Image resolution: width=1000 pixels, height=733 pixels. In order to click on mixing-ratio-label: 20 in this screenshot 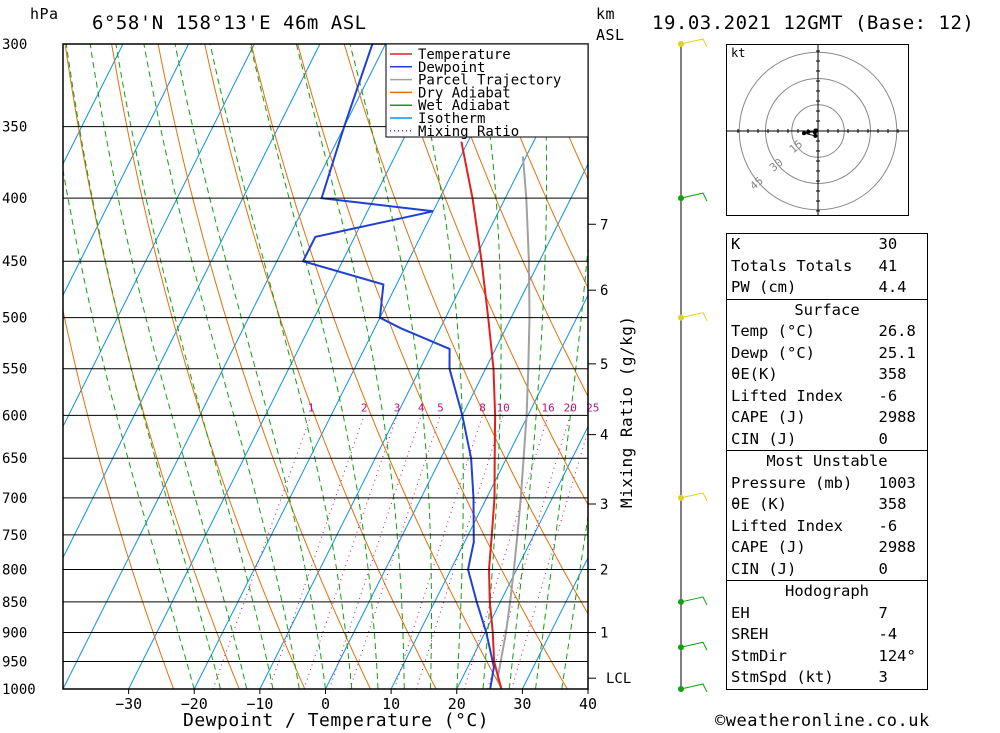, I will do `click(570, 407)`.